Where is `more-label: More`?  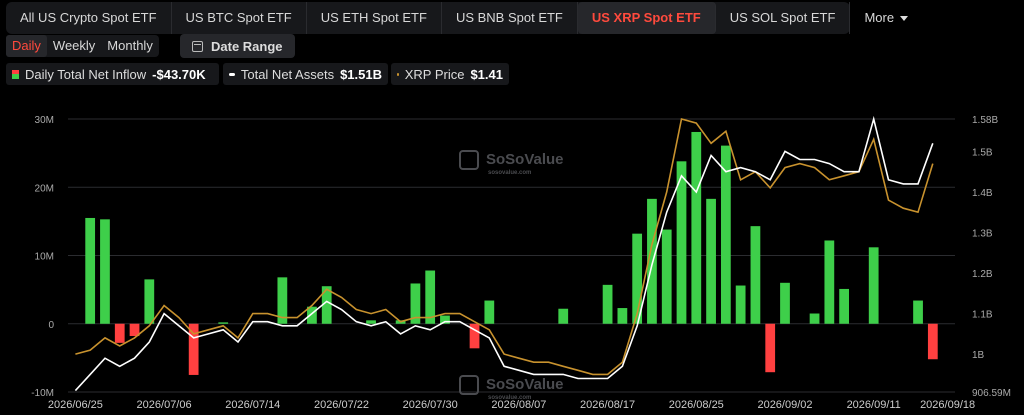 more-label: More is located at coordinates (879, 17).